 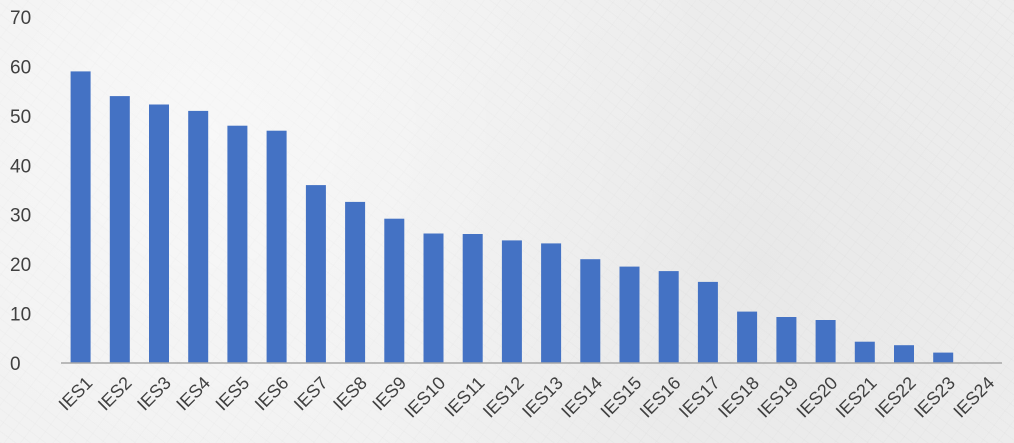 I want to click on bar-ies17, so click(x=707, y=322).